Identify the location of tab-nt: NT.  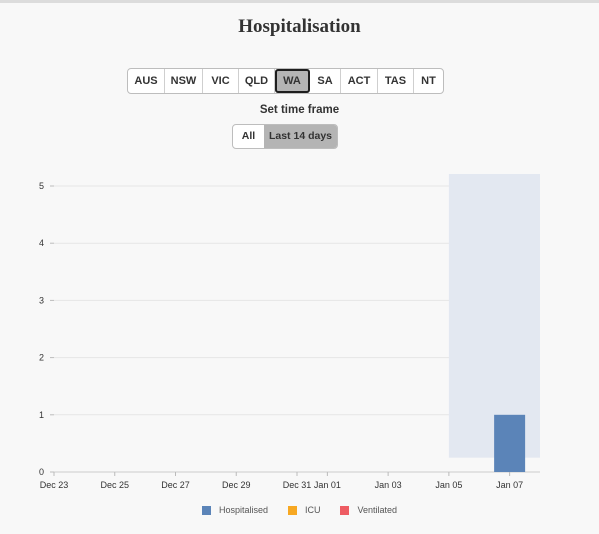
(428, 81).